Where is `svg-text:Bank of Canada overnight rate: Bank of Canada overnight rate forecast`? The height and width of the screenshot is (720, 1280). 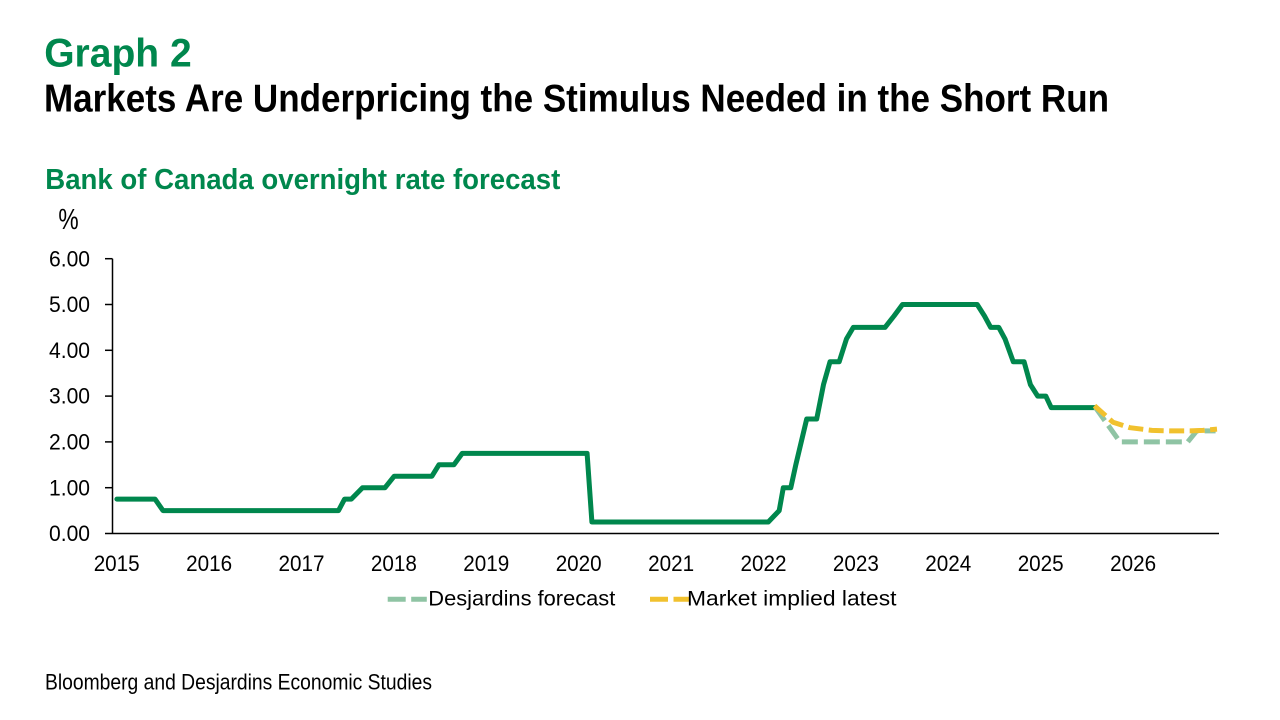 svg-text:Bank of Canada overnight rate: Bank of Canada overnight rate forecast is located at coordinates (302, 180).